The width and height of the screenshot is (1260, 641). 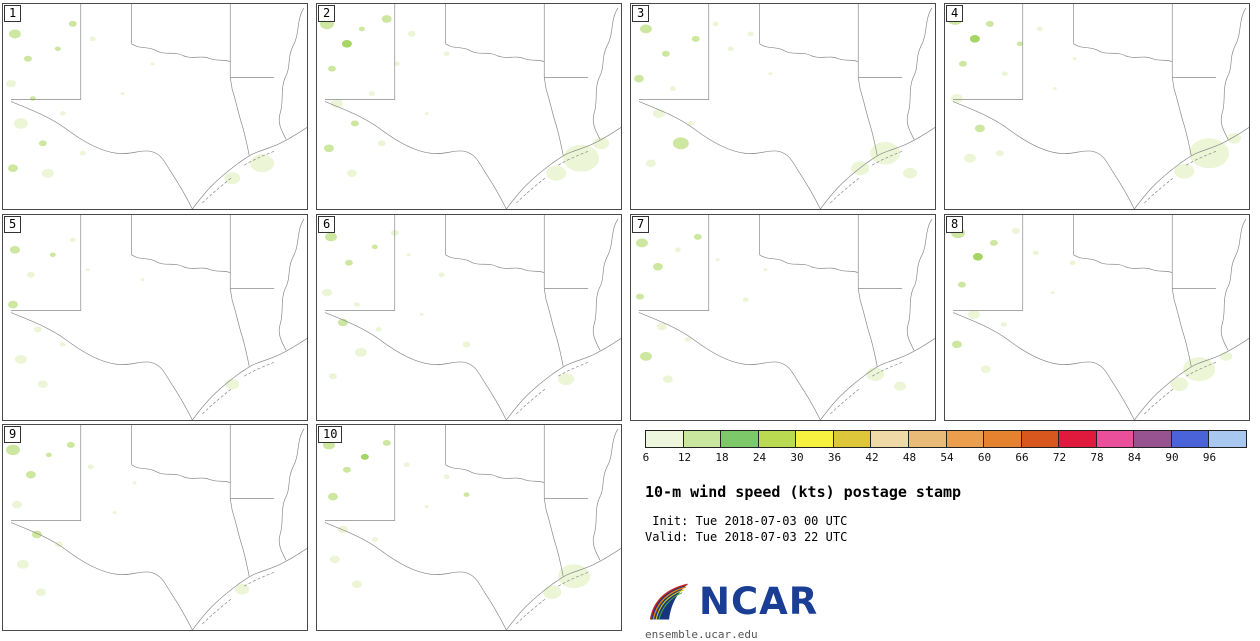 What do you see at coordinates (947, 457) in the screenshot?
I see `colorbar-tick: 54` at bounding box center [947, 457].